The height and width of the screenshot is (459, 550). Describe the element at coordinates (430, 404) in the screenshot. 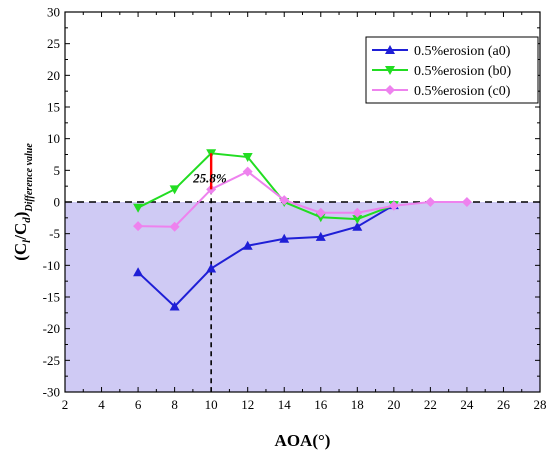

I see `x-tick-label: 22` at that location.